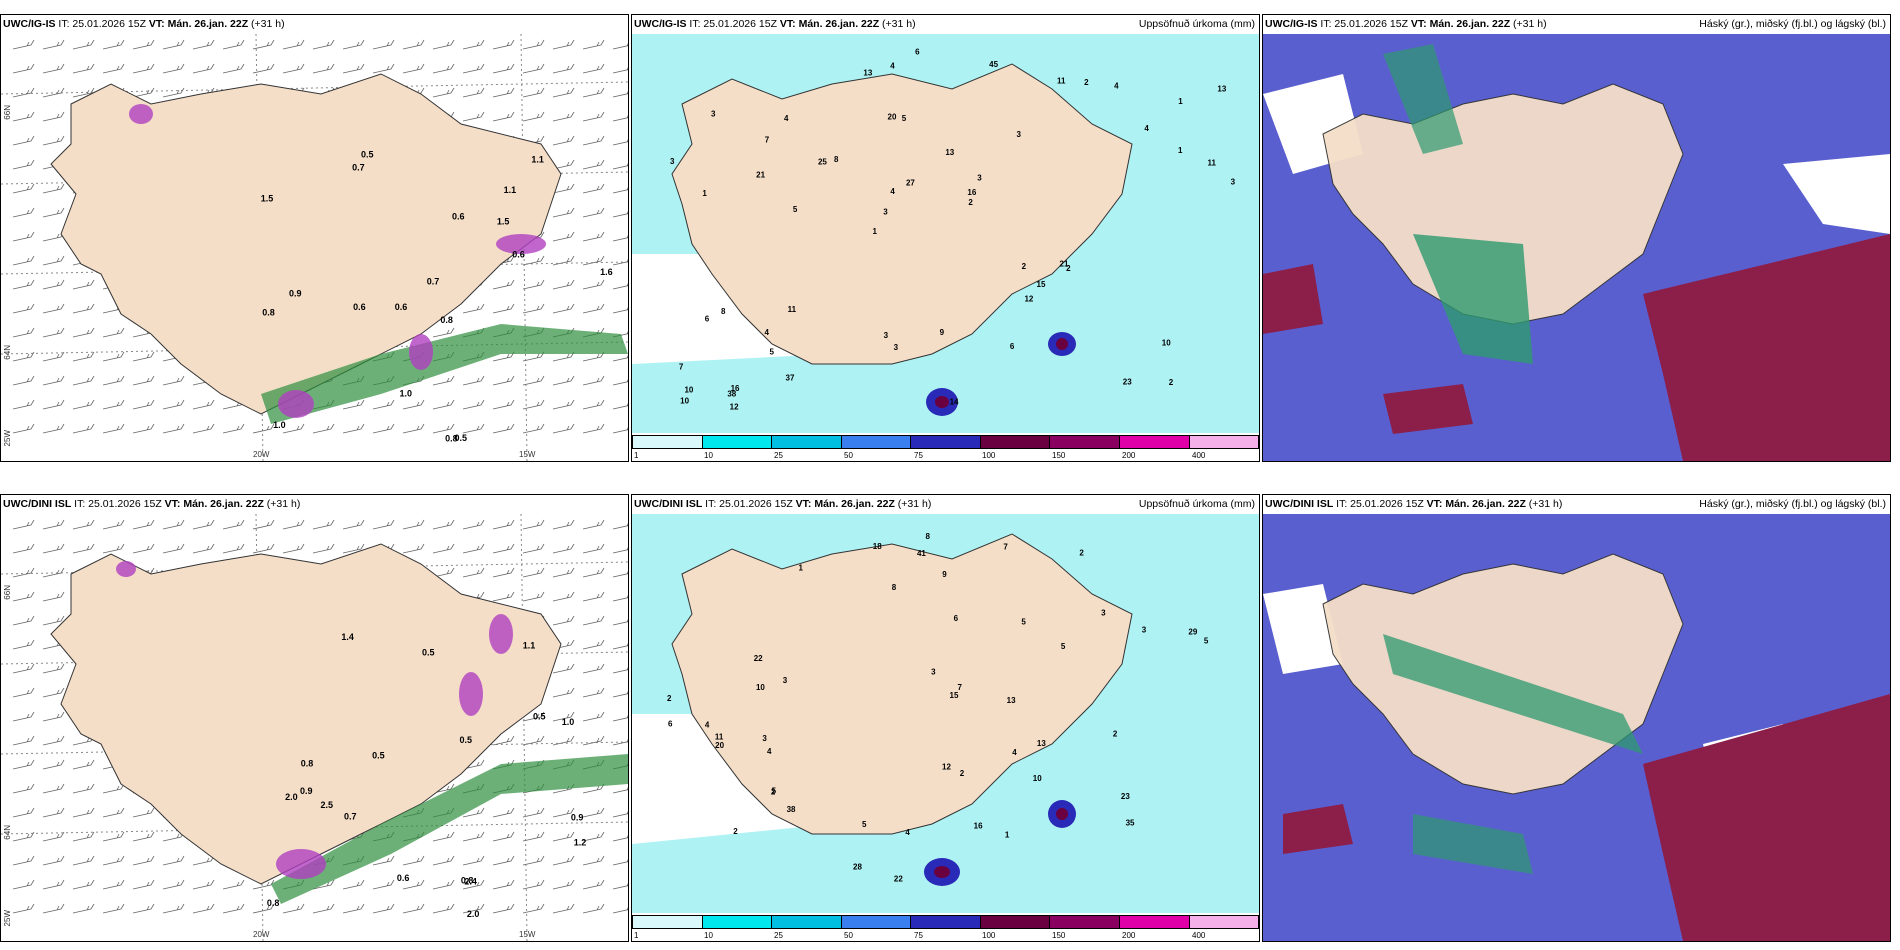  Describe the element at coordinates (1192, 632) in the screenshot. I see `precip-value: 29` at that location.